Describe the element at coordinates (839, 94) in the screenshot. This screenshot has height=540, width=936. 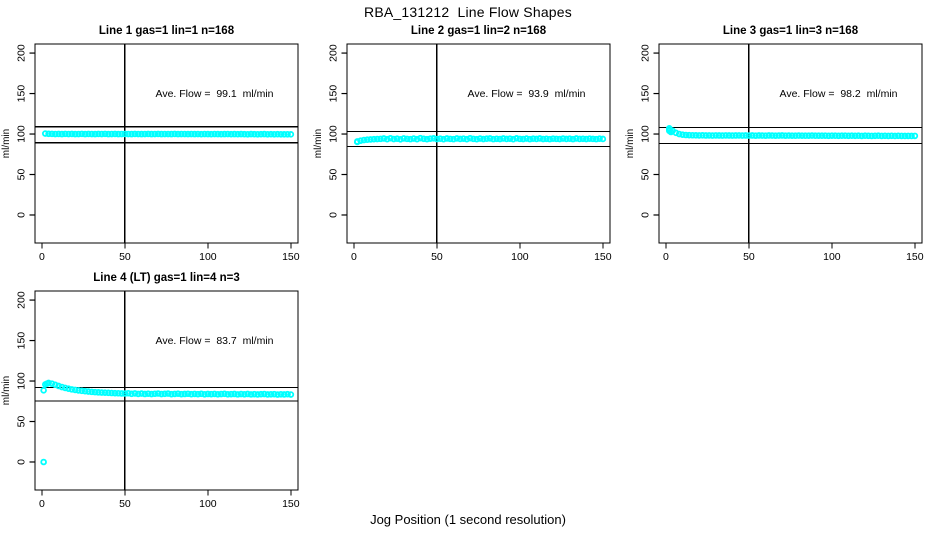
I see `ave-flow-annotation: Ave. Flow = 98.2 ml/min` at that location.